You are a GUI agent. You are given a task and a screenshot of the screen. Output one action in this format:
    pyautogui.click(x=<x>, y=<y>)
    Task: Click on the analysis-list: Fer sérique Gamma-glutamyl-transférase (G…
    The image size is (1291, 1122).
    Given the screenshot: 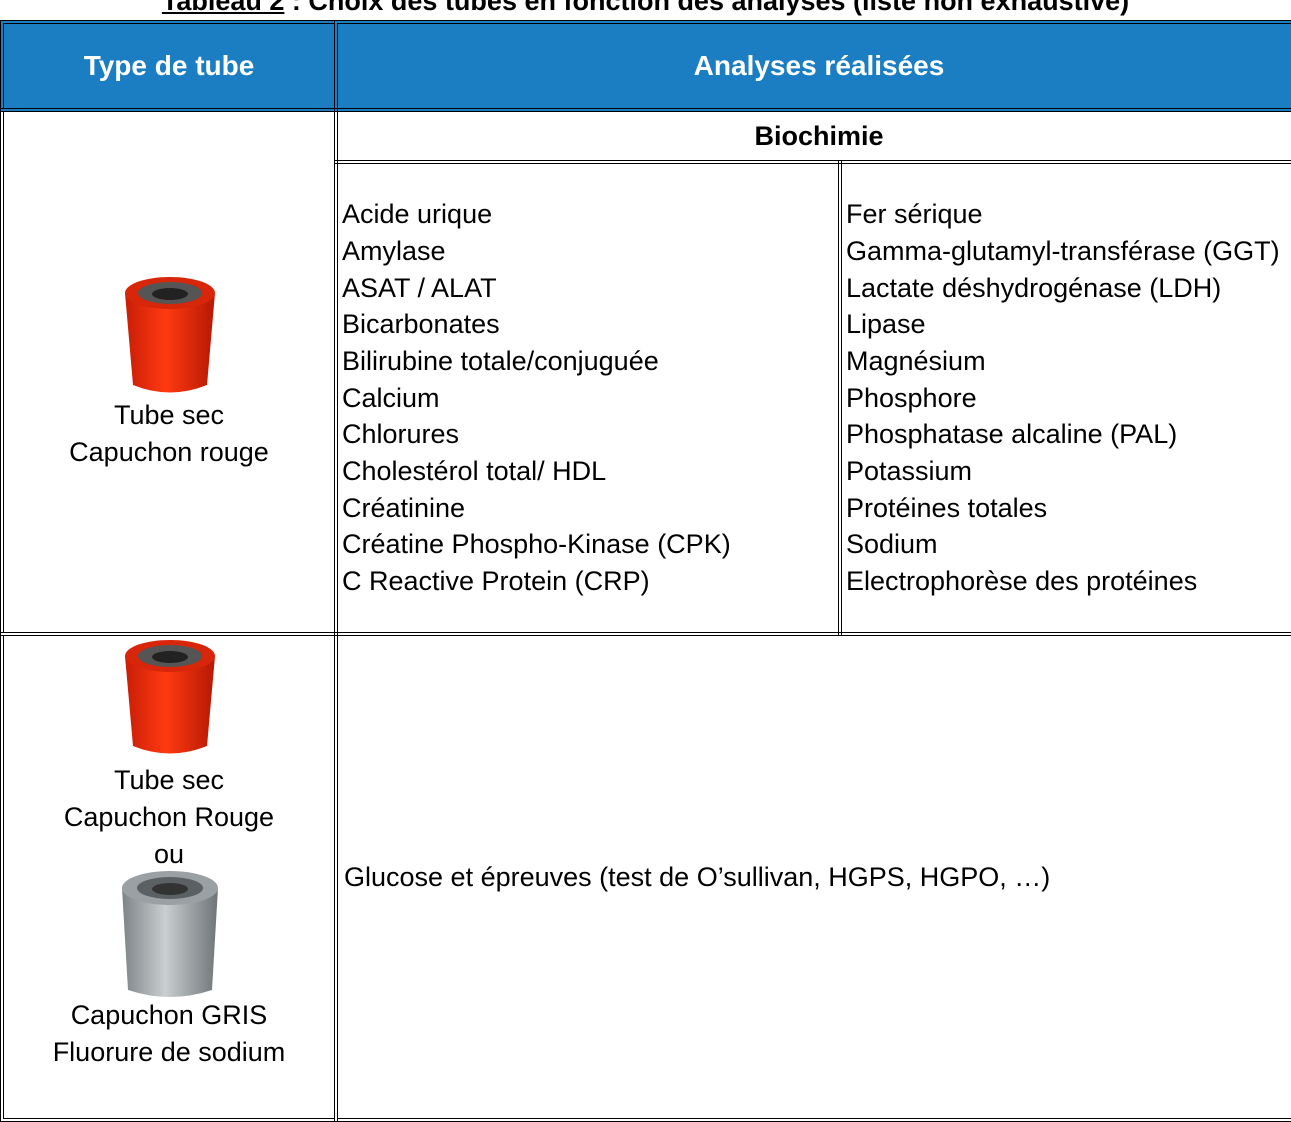 What is the action you would take?
    pyautogui.click(x=1064, y=398)
    